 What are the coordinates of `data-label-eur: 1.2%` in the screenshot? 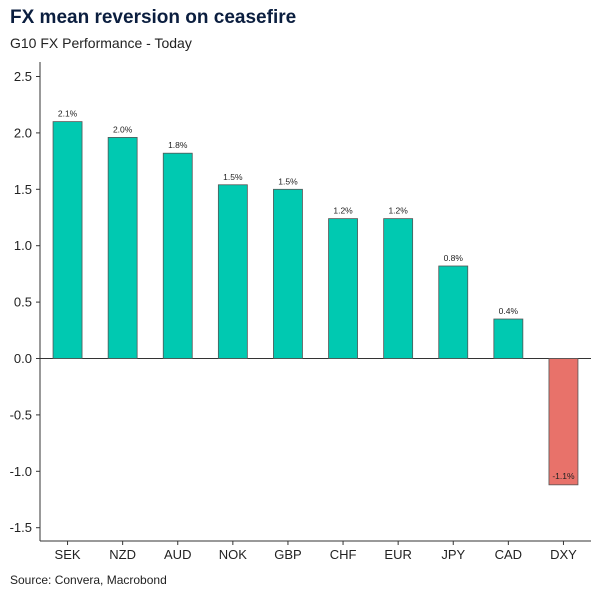 It's located at (398, 211).